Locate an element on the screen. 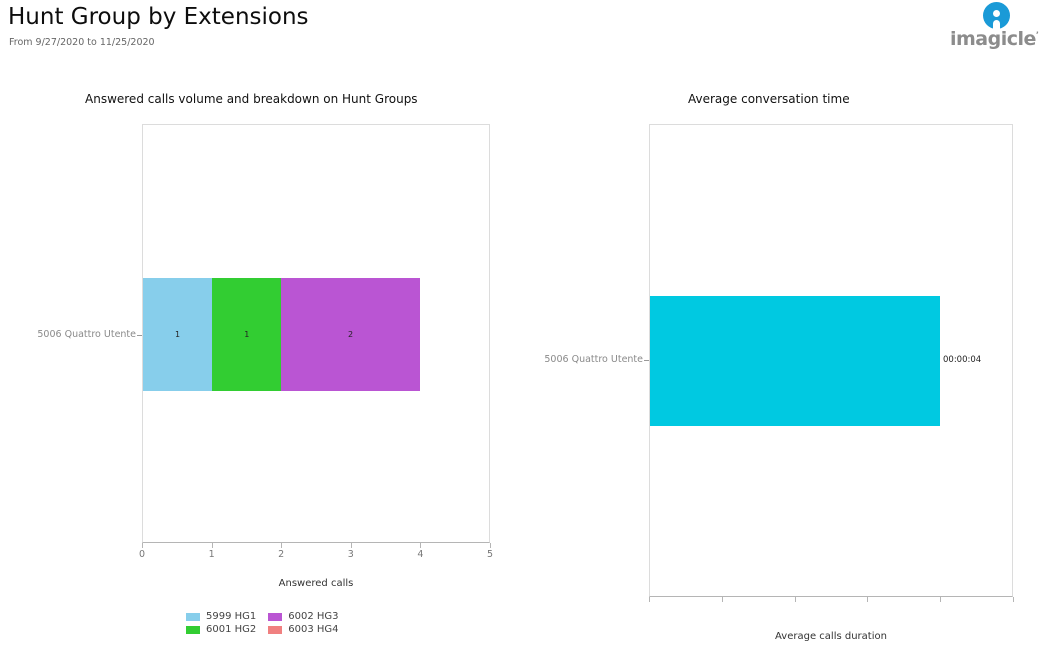  left-x-axis-ticks: 0 1 2 3 4 5 is located at coordinates (316, 554).